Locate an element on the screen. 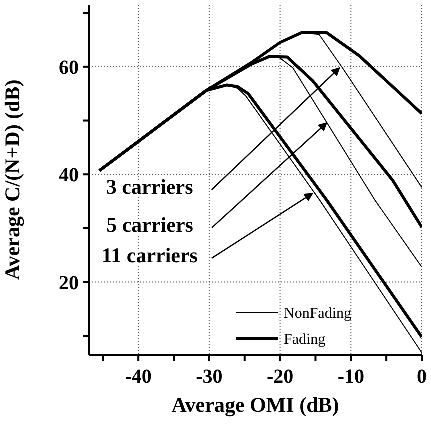 This screenshot has height=424, width=431. y-tick-label: 60 is located at coordinates (69, 68).